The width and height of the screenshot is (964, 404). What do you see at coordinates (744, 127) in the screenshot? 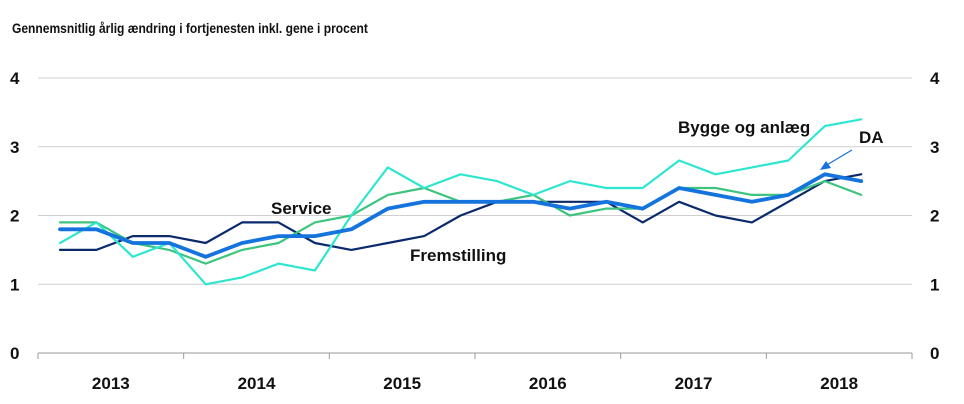
I see `annotation-bygge-og-anlaeg: Bygge og anlæg` at bounding box center [744, 127].